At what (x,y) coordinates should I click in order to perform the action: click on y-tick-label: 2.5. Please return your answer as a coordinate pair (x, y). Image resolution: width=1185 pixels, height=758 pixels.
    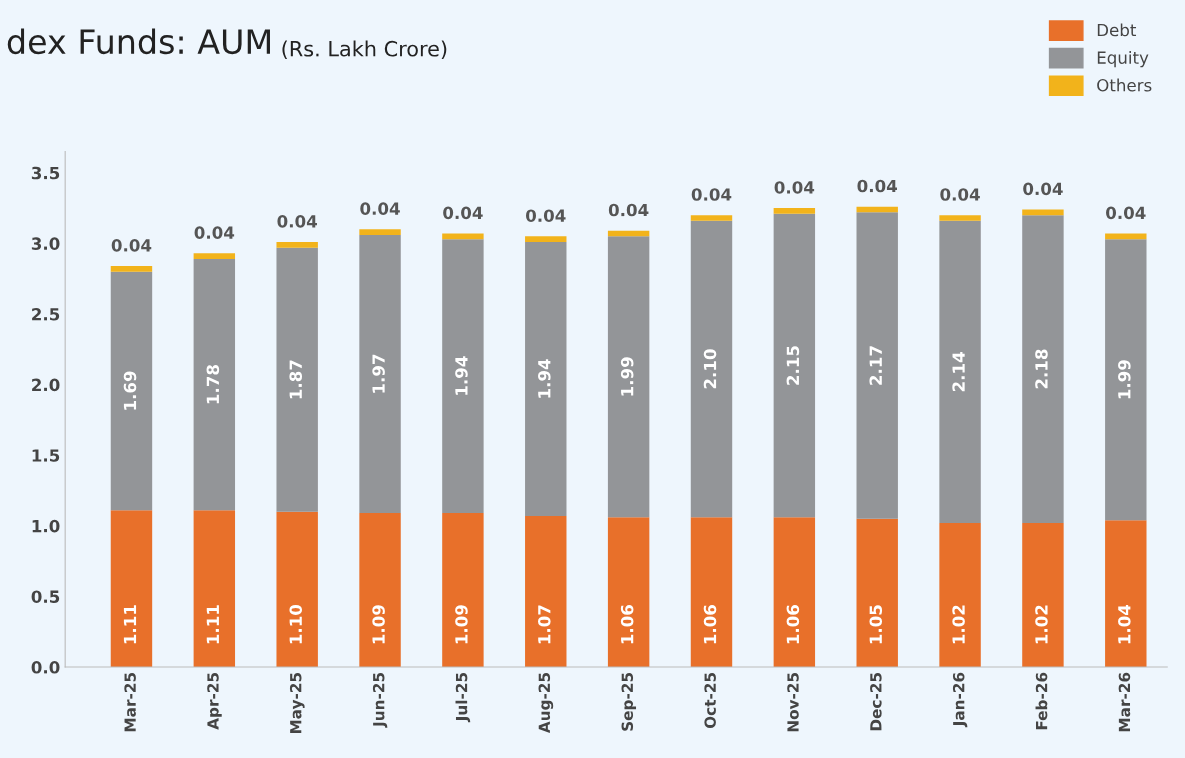
    Looking at the image, I should click on (46, 314).